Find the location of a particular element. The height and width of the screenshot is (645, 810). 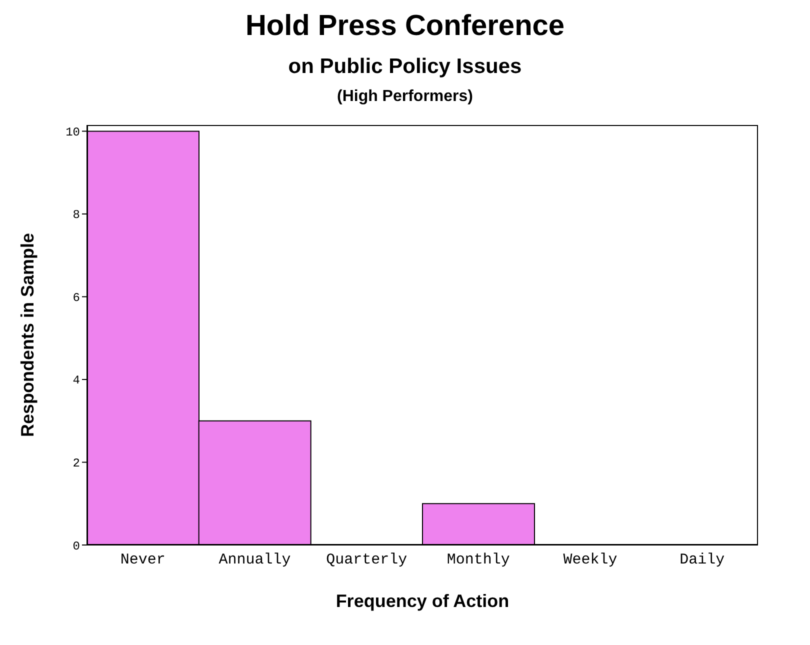

y-tick-label: 6 is located at coordinates (76, 297).